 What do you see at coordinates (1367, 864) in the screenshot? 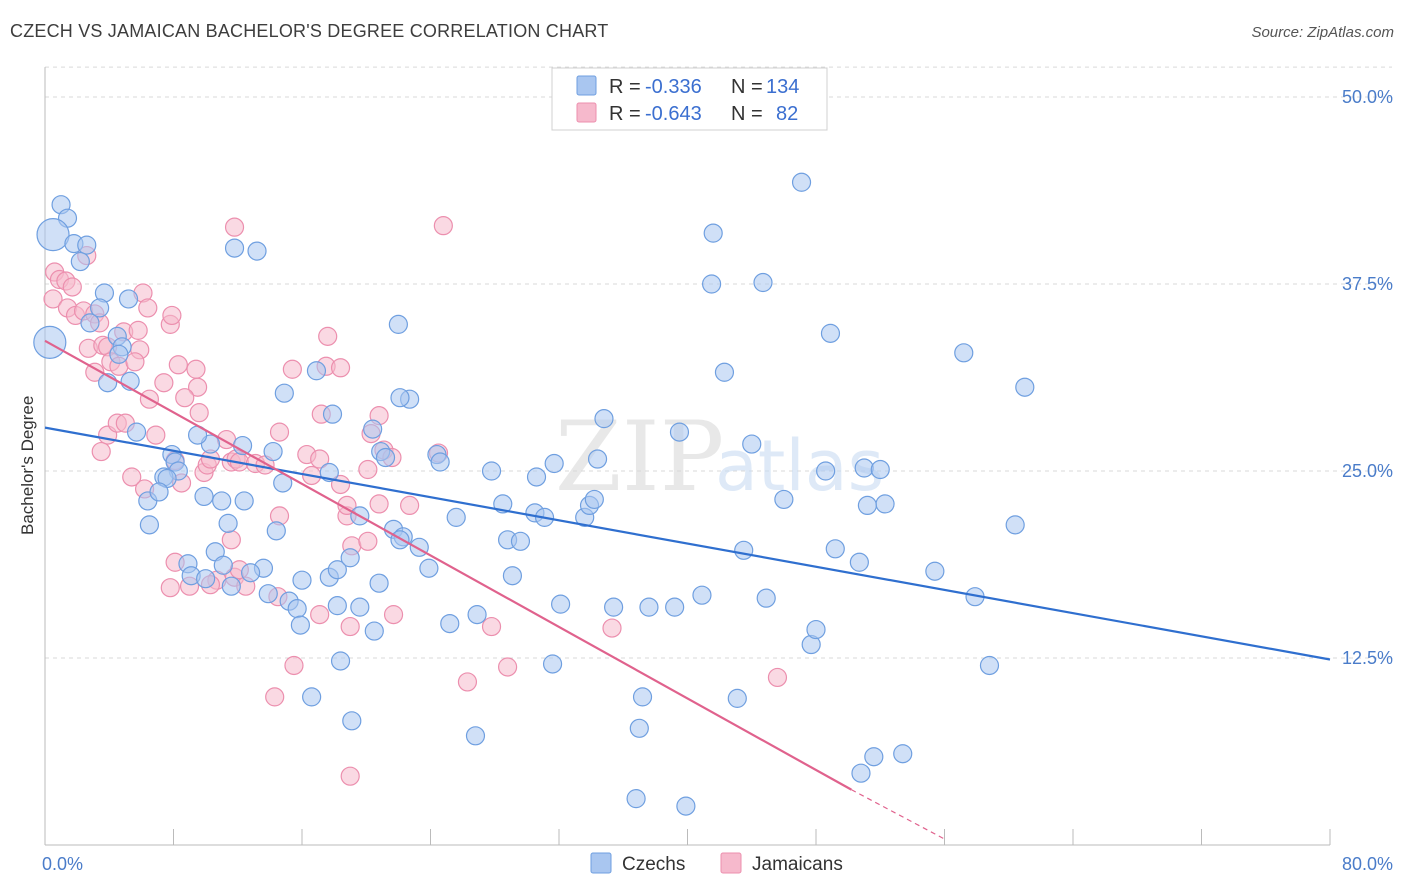
I see `x-tick-label: 80.0%` at bounding box center [1367, 864].